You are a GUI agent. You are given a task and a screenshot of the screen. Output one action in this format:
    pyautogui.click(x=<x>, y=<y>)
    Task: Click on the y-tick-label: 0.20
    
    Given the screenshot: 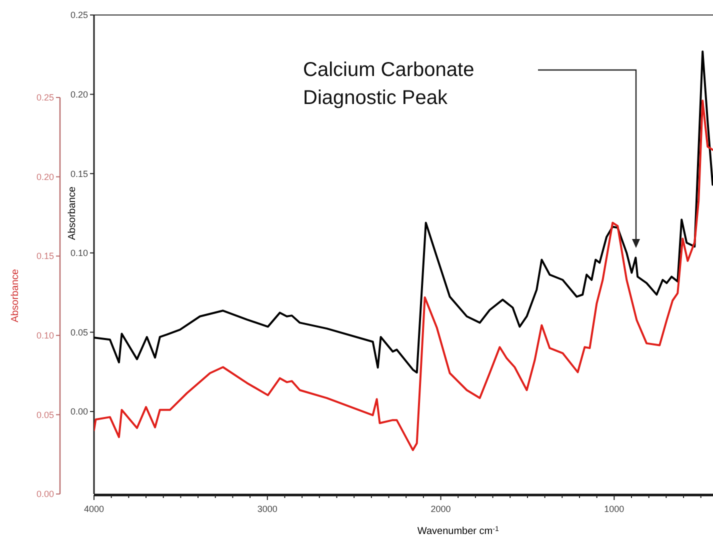 What is the action you would take?
    pyautogui.click(x=79, y=94)
    